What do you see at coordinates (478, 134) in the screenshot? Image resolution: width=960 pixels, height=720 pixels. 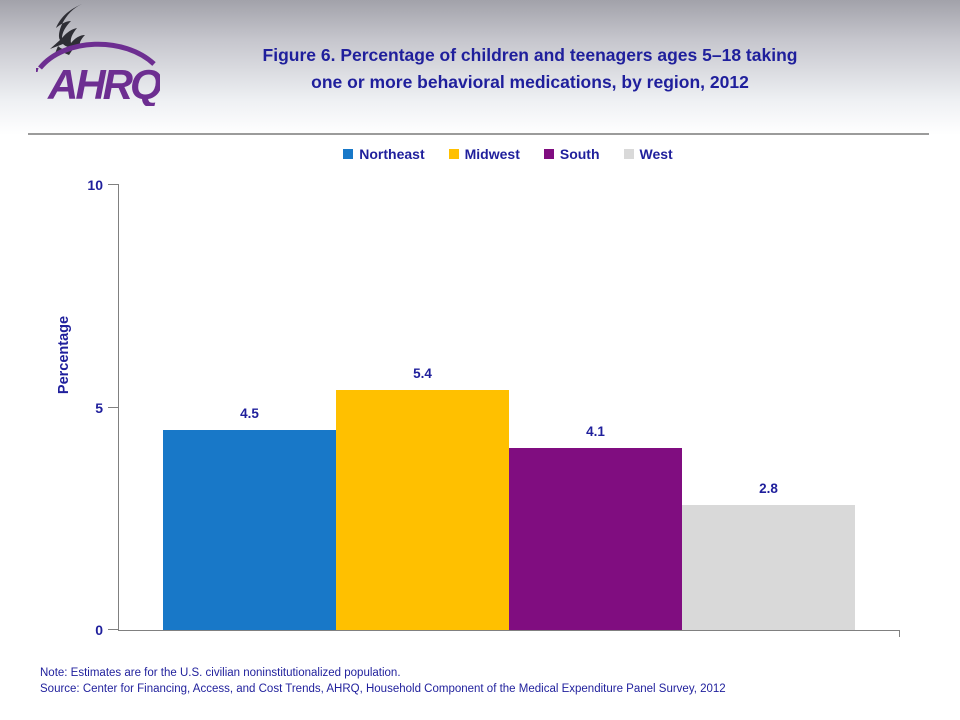 I see `header-divider` at bounding box center [478, 134].